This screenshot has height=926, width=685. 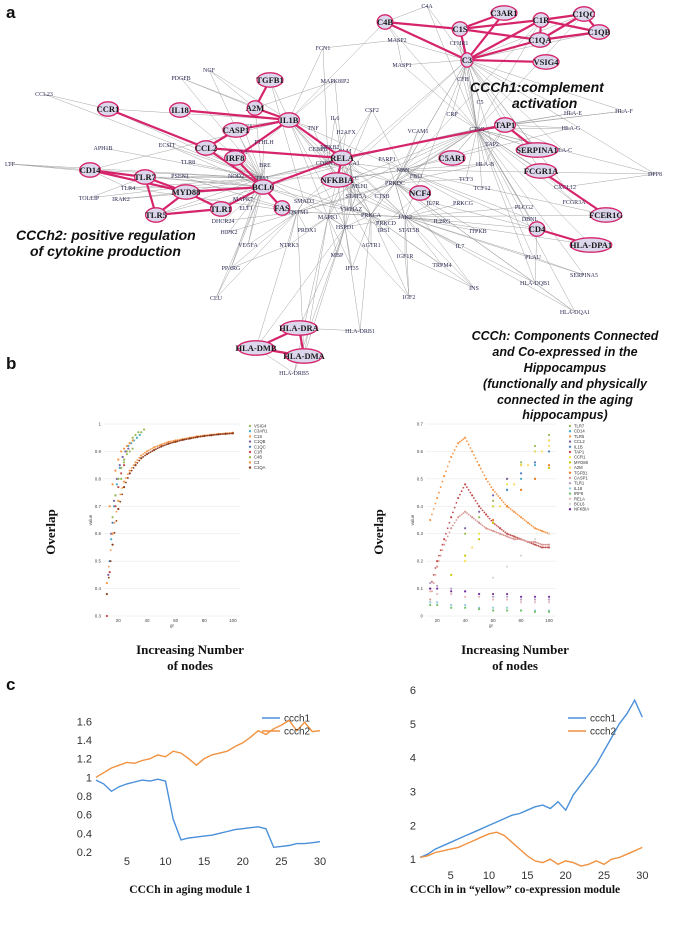 What do you see at coordinates (491, 625) in the screenshot?
I see `x-axis-label: gr` at bounding box center [491, 625].